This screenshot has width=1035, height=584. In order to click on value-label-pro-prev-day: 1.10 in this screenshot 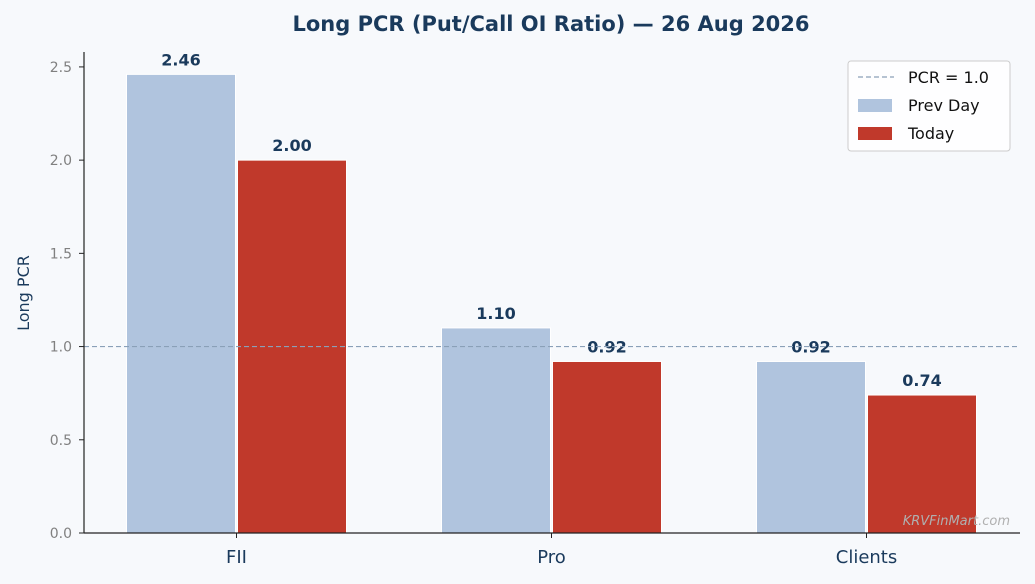, I will do `click(495, 313)`.